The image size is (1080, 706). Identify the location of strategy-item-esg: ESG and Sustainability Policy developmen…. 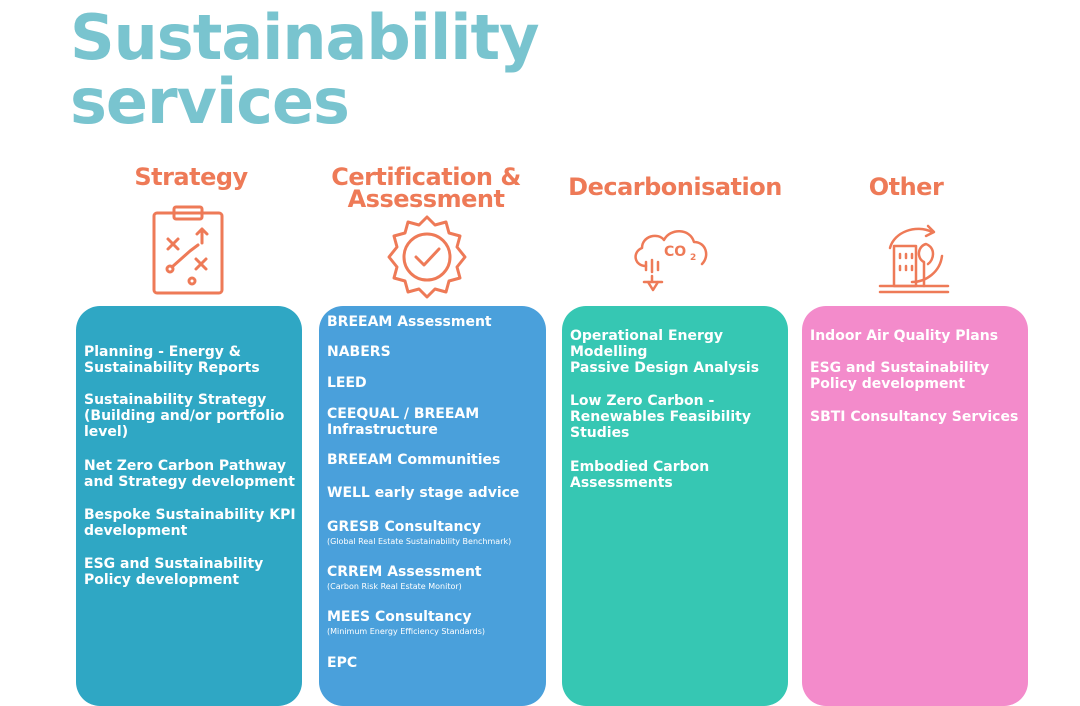
(174, 572).